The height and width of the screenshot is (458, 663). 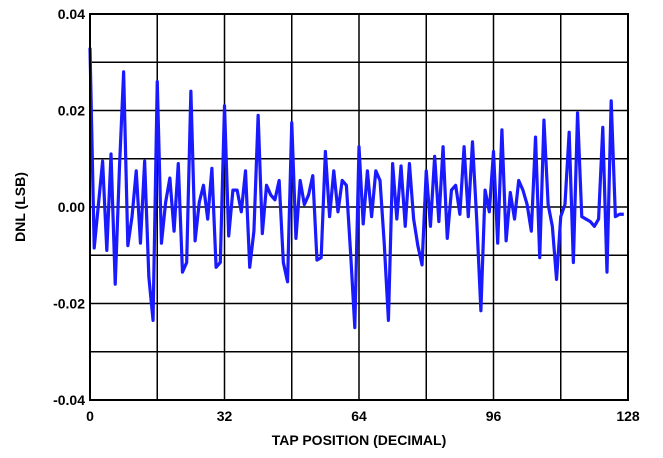 What do you see at coordinates (71, 207) in the screenshot?
I see `y-tick-label: 0.00` at bounding box center [71, 207].